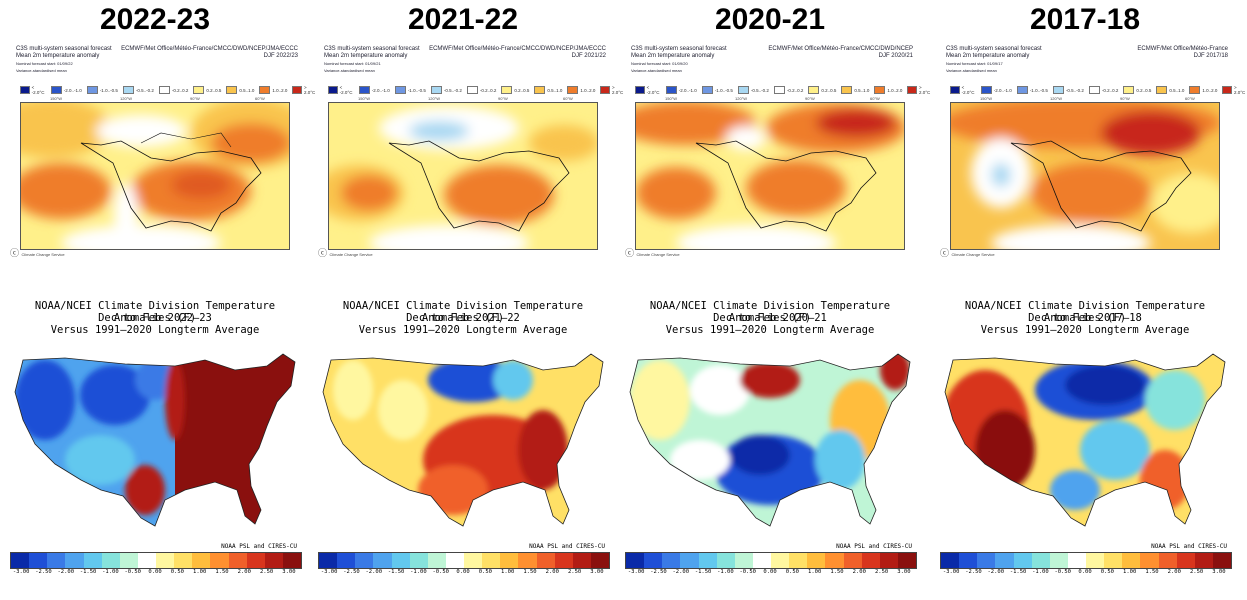  What do you see at coordinates (396, 572) in the screenshot?
I see `colorbar-tick-label: -1.50` at bounding box center [396, 572].